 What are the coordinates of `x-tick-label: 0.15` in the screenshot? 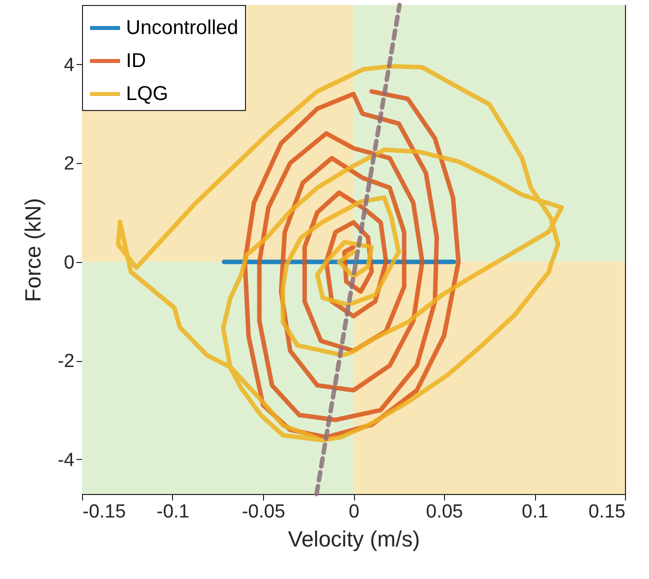 It's located at (607, 512).